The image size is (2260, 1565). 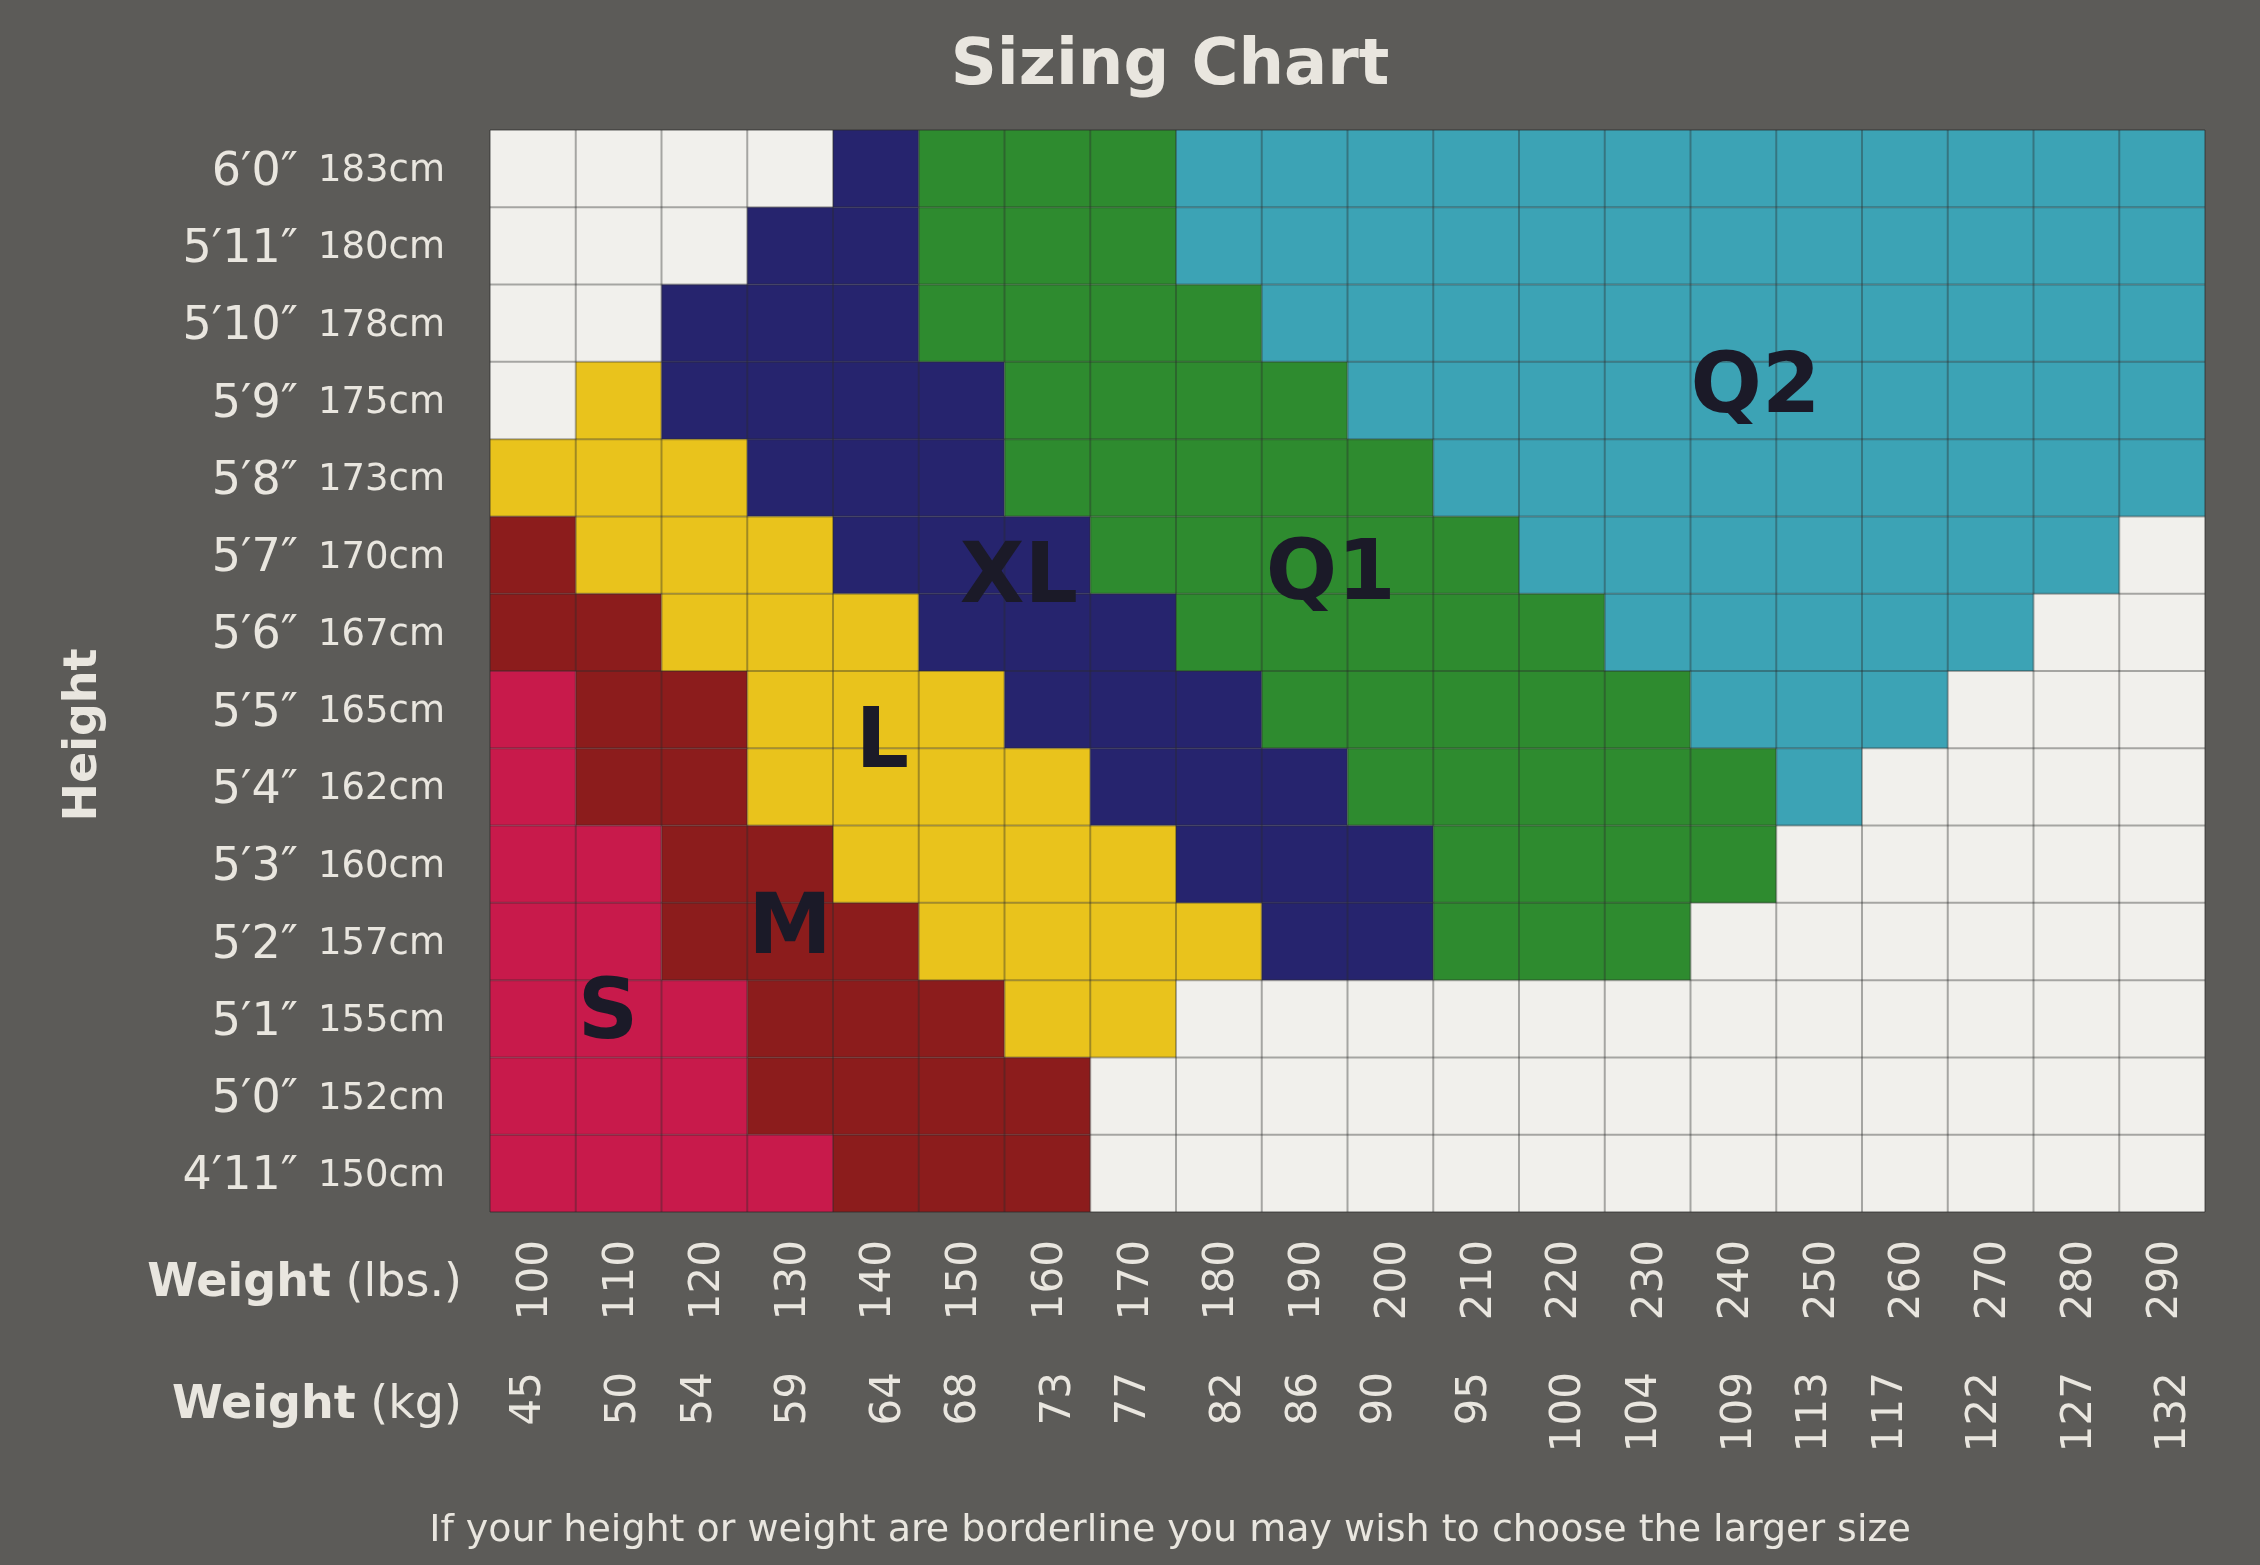 I want to click on x2-tick-label: 100, so click(x=1566, y=1412).